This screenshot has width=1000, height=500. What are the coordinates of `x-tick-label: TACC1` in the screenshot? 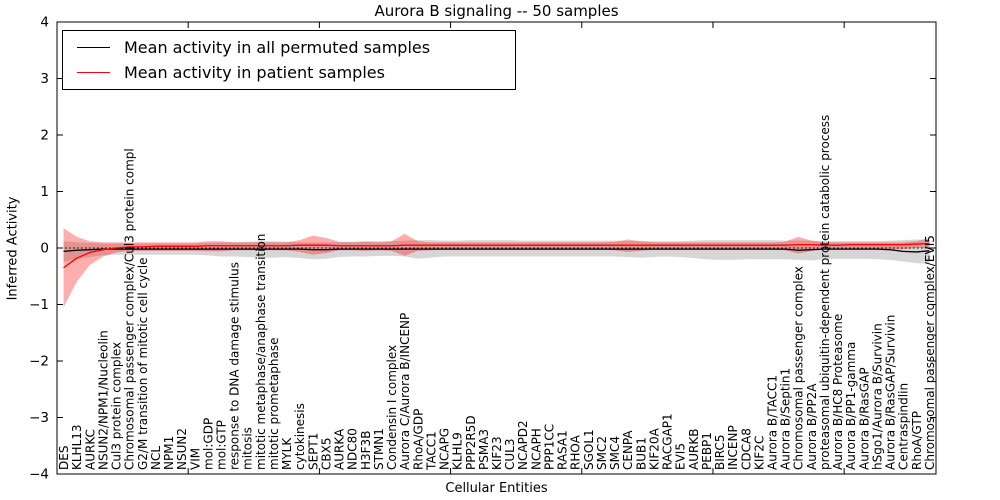 It's located at (431, 451).